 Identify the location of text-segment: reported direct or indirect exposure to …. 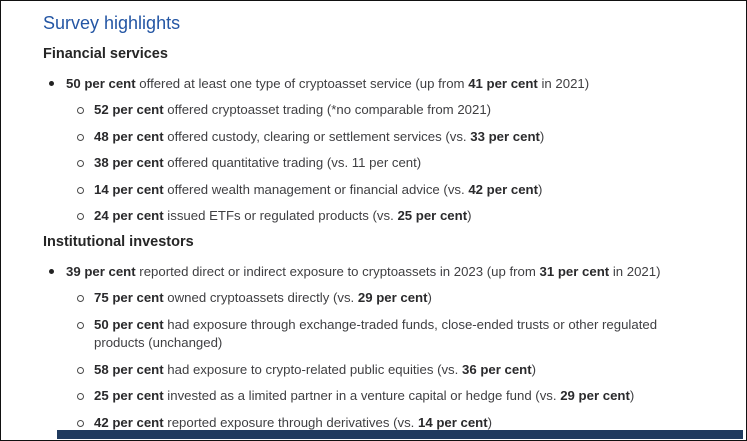
(337, 271).